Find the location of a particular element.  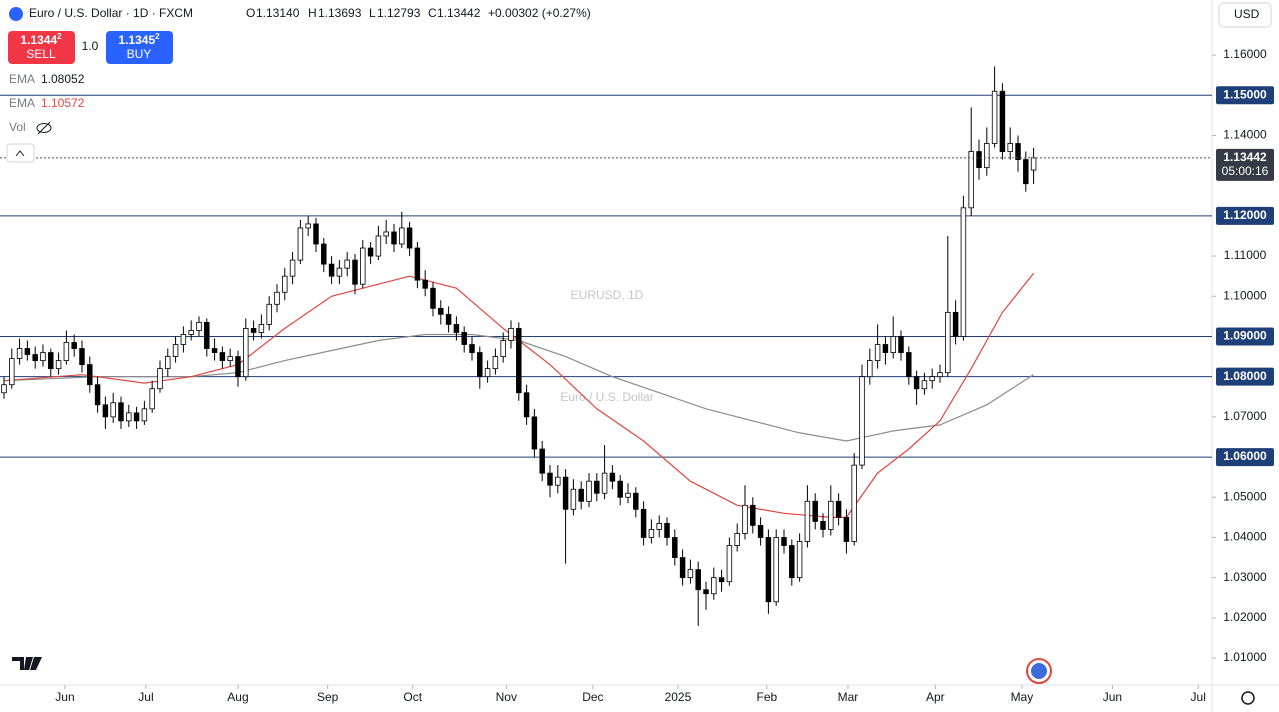

y-tick-label: 1.07000 is located at coordinates (1245, 416).